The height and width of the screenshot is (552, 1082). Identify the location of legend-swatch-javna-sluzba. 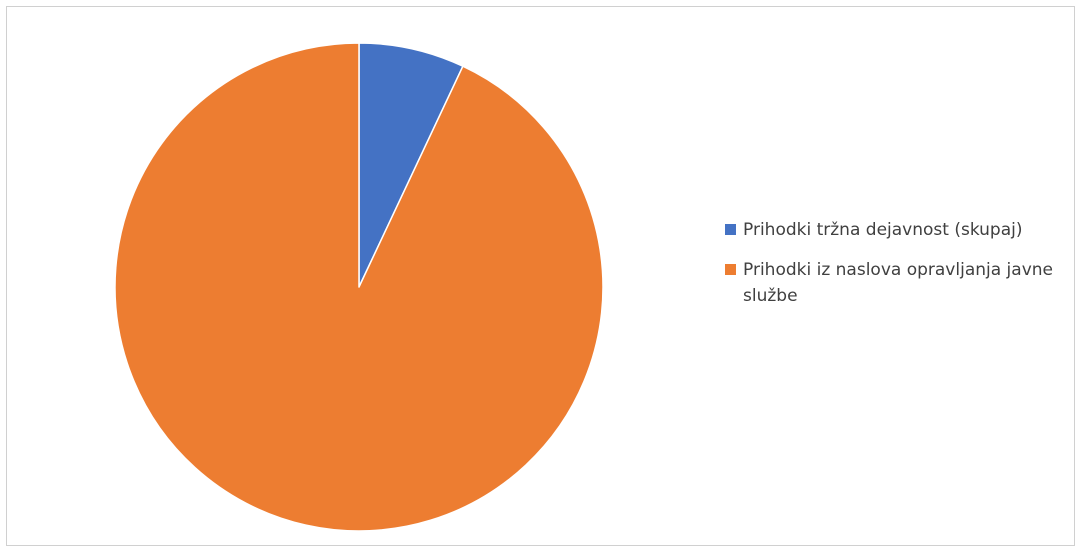
(730, 269).